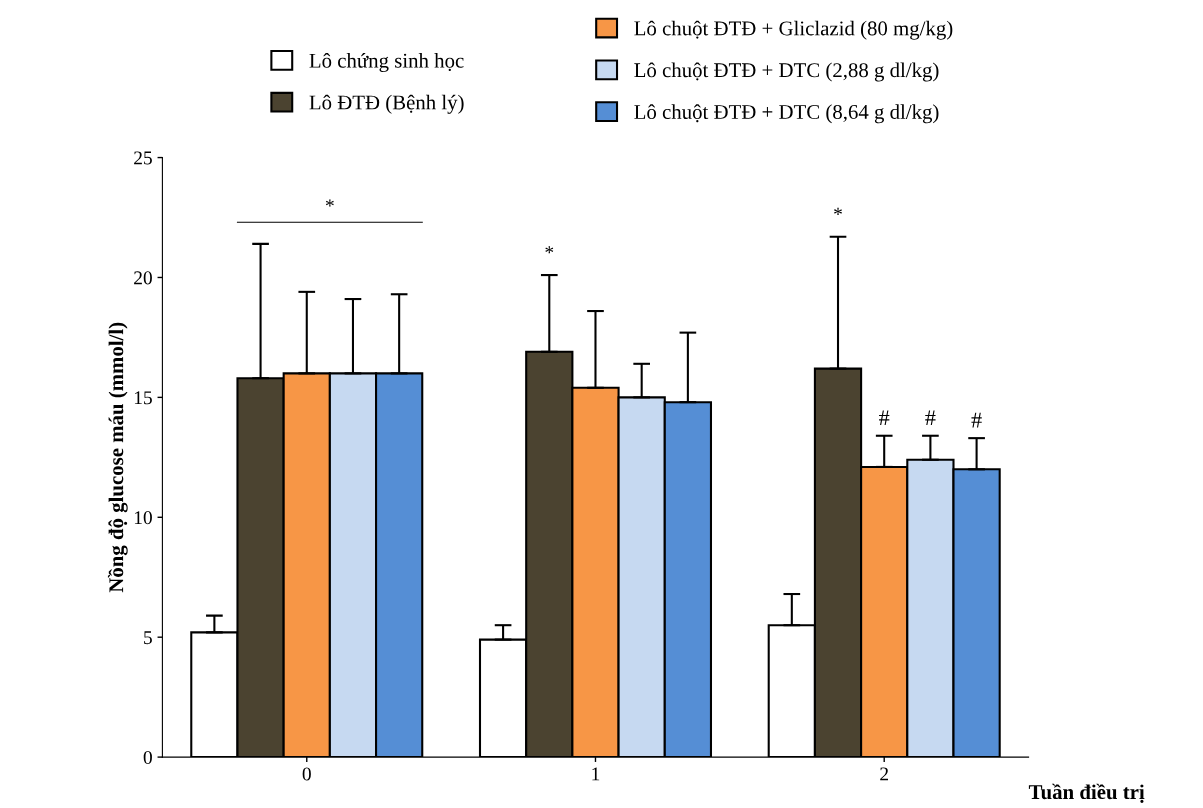 Image resolution: width=1203 pixels, height=808 pixels. What do you see at coordinates (143, 398) in the screenshot?
I see `y-tick-label: 15` at bounding box center [143, 398].